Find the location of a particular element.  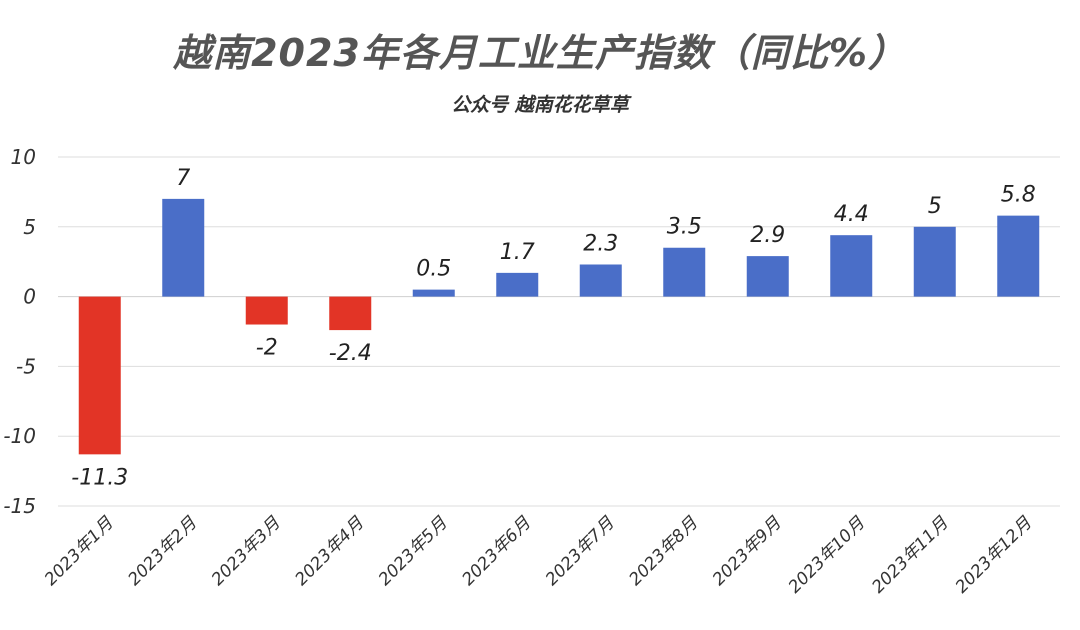

data-label: -11.3 is located at coordinates (99, 477).